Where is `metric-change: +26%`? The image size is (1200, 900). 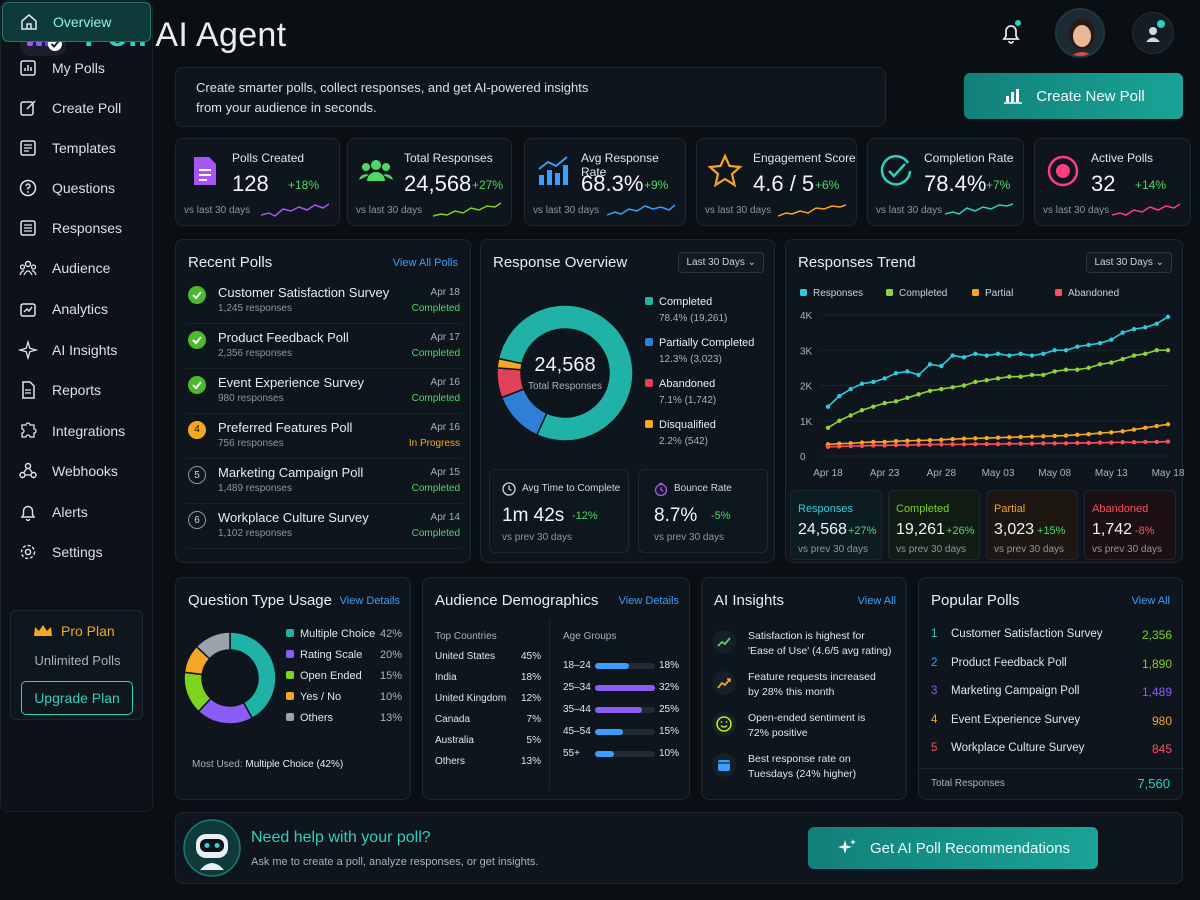 metric-change: +26% is located at coordinates (960, 531).